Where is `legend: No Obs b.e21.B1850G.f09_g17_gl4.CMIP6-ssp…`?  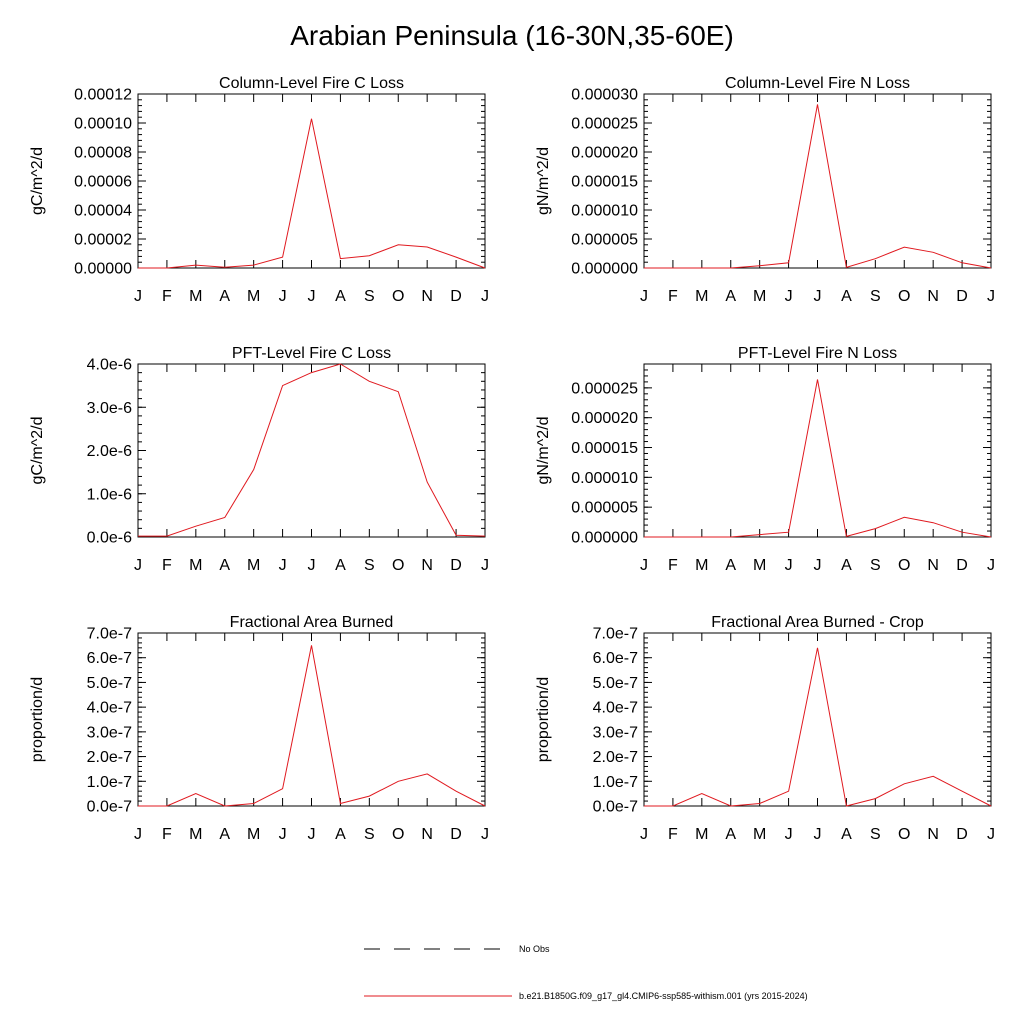 legend: No Obs b.e21.B1850G.f09_g17_gl4.CMIP6-ssp… is located at coordinates (586, 972).